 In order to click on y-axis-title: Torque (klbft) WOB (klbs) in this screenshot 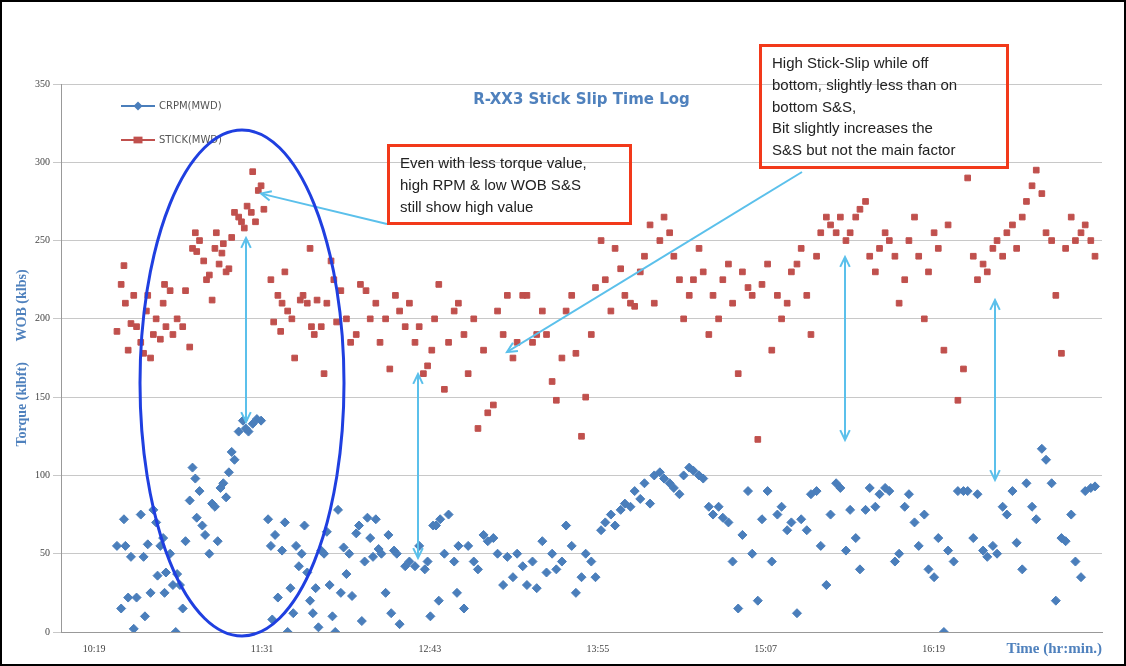, I will do `click(21, 358)`.